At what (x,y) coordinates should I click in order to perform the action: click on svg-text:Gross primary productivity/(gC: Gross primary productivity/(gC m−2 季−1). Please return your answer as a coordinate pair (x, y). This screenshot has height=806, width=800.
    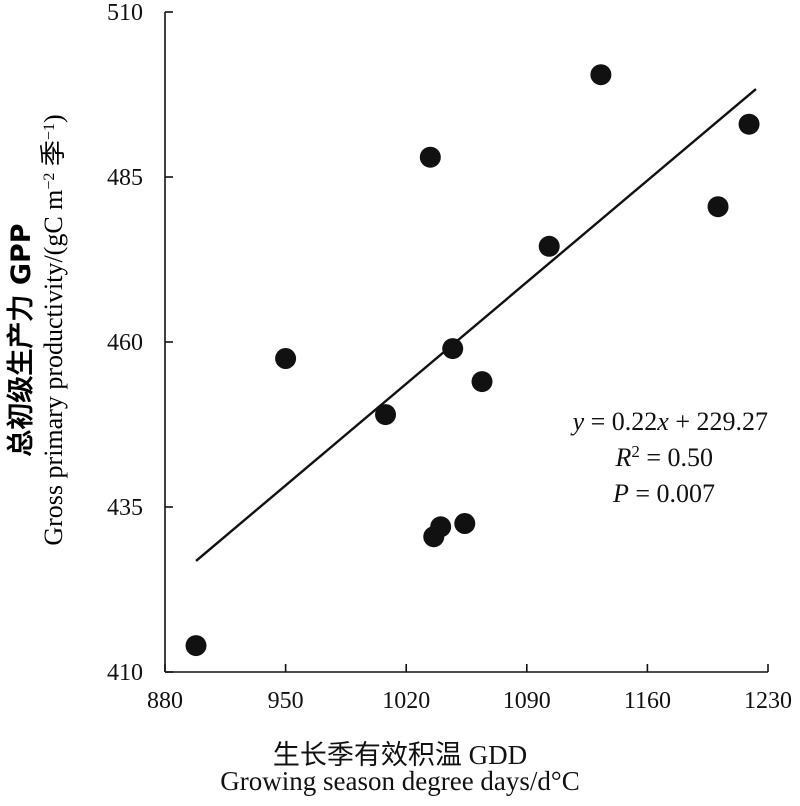
    Looking at the image, I should click on (53, 329).